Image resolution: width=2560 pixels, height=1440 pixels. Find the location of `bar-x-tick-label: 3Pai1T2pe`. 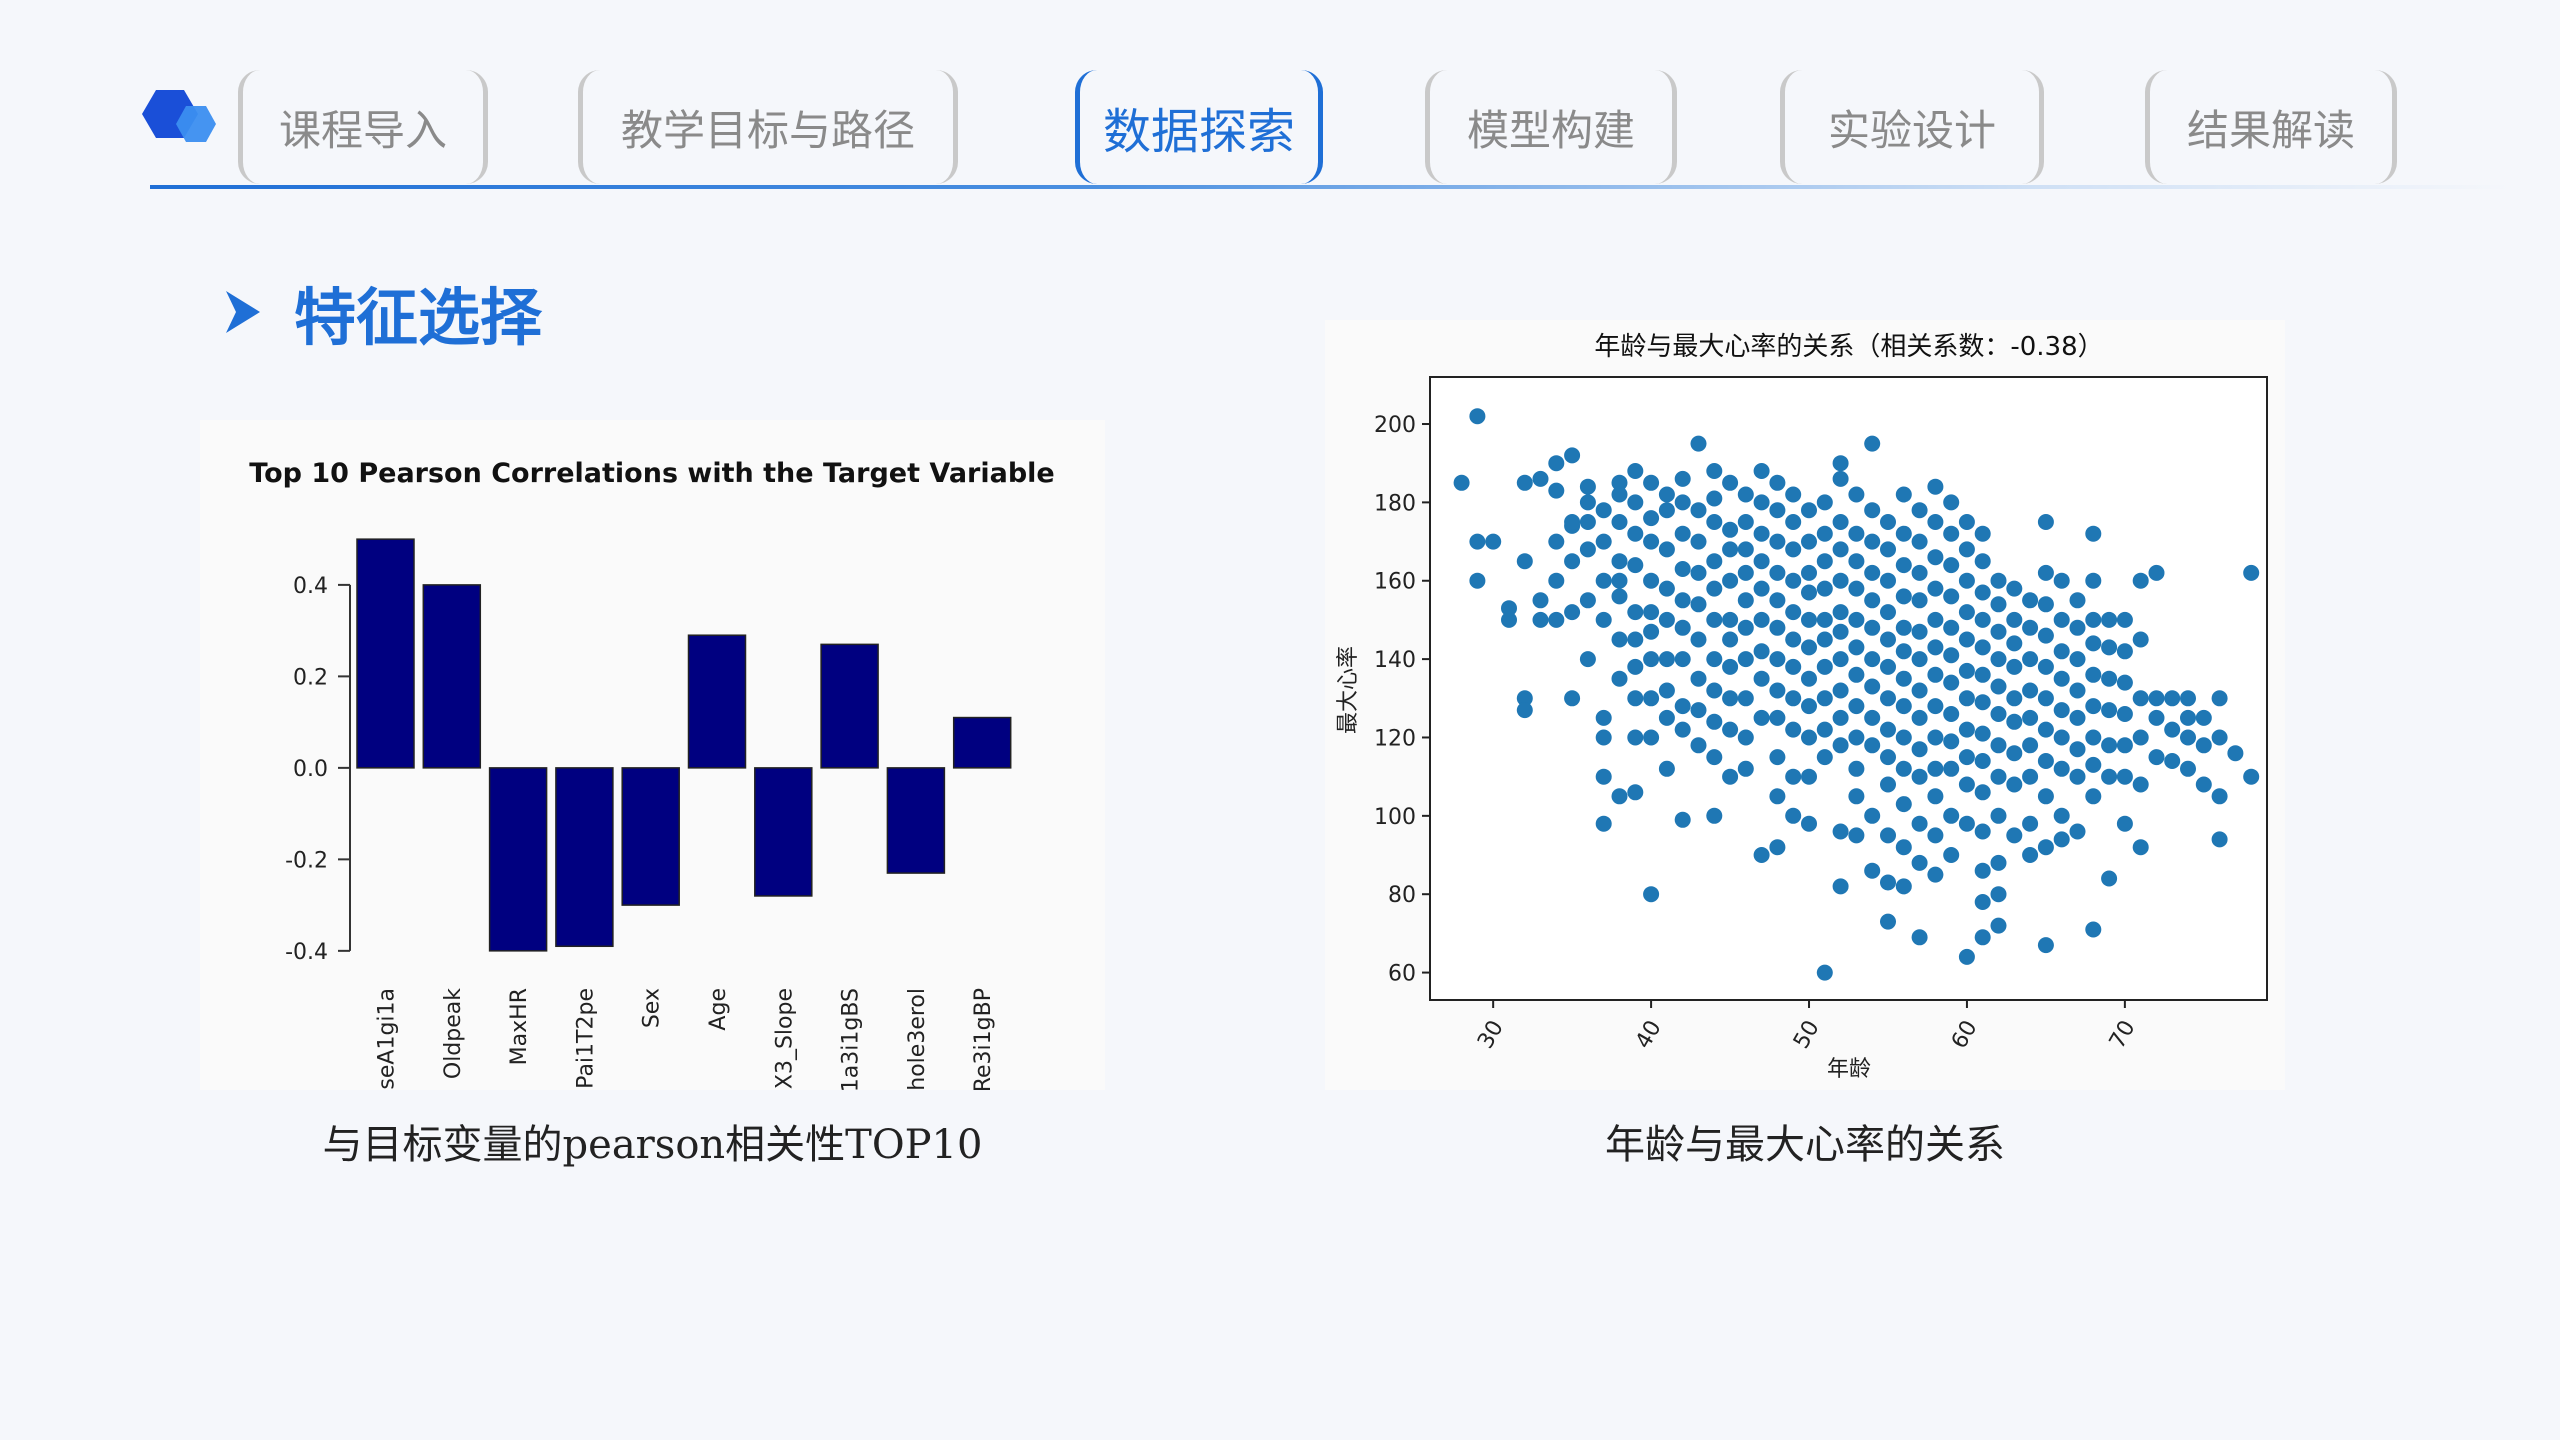

bar-x-tick-label: 3Pai1T2pe is located at coordinates (585, 1039).